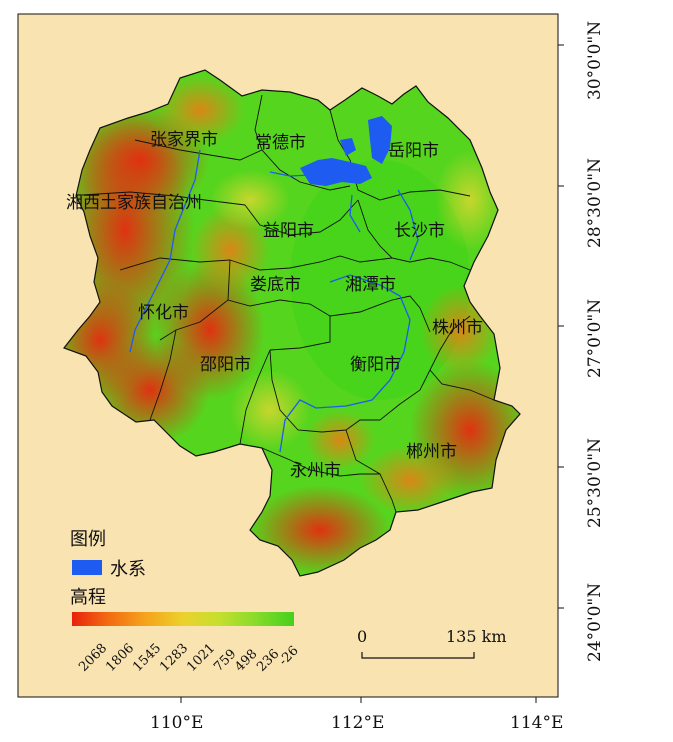 The height and width of the screenshot is (742, 673). I want to click on city-label-xiangxi: 湘西土家族自治州, so click(134, 203).